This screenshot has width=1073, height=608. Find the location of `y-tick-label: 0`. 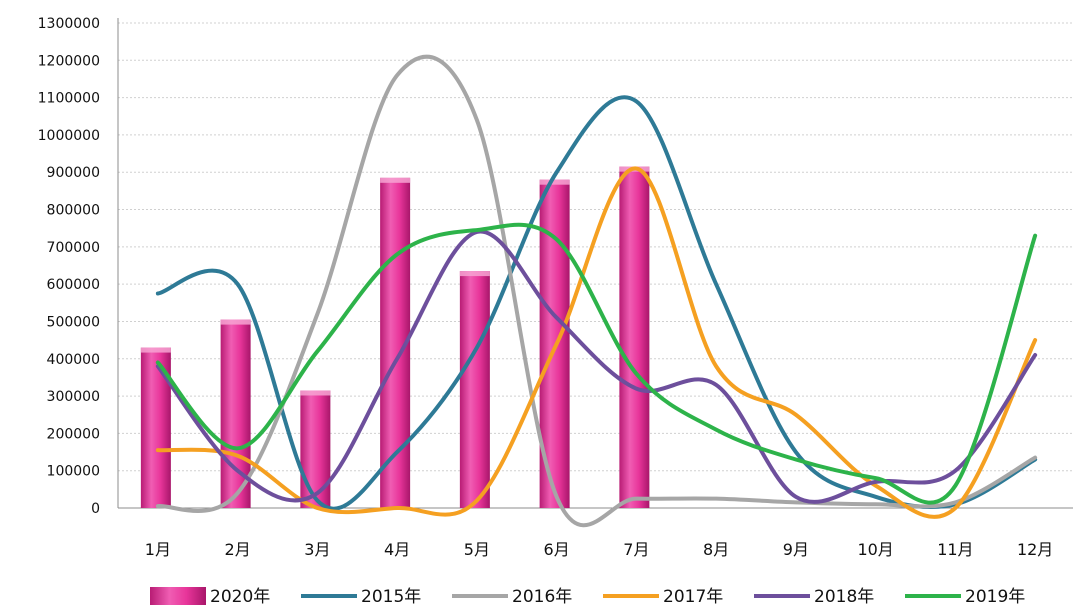

y-tick-label: 0 is located at coordinates (95, 509).